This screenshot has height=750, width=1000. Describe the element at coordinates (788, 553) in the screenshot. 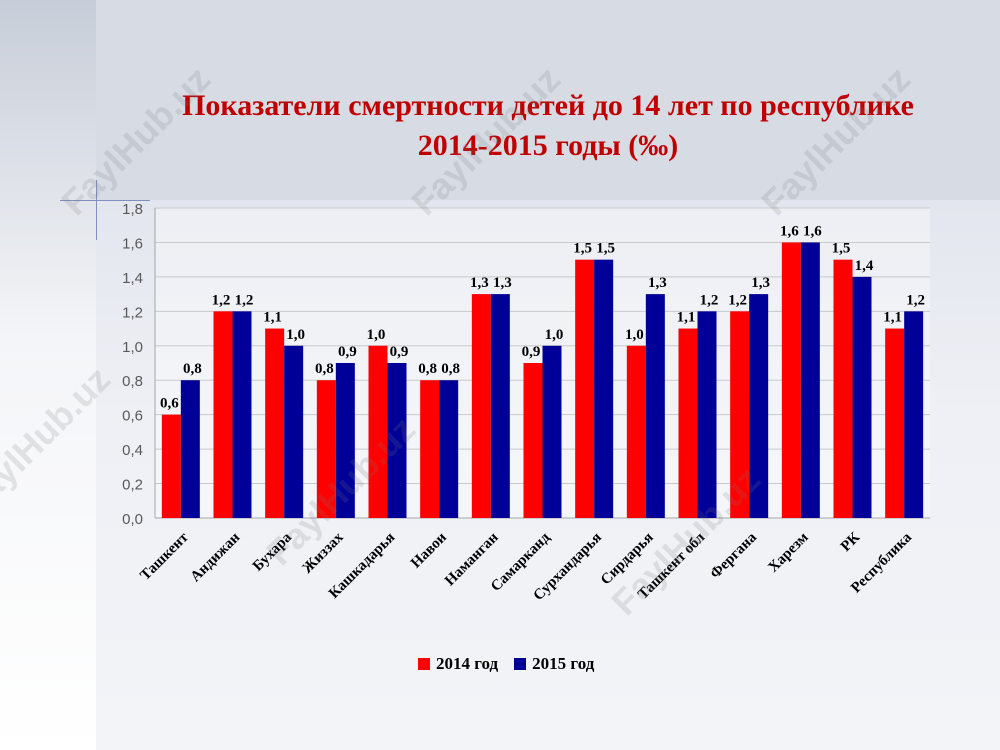

I see `x-category-label: Харезм` at that location.